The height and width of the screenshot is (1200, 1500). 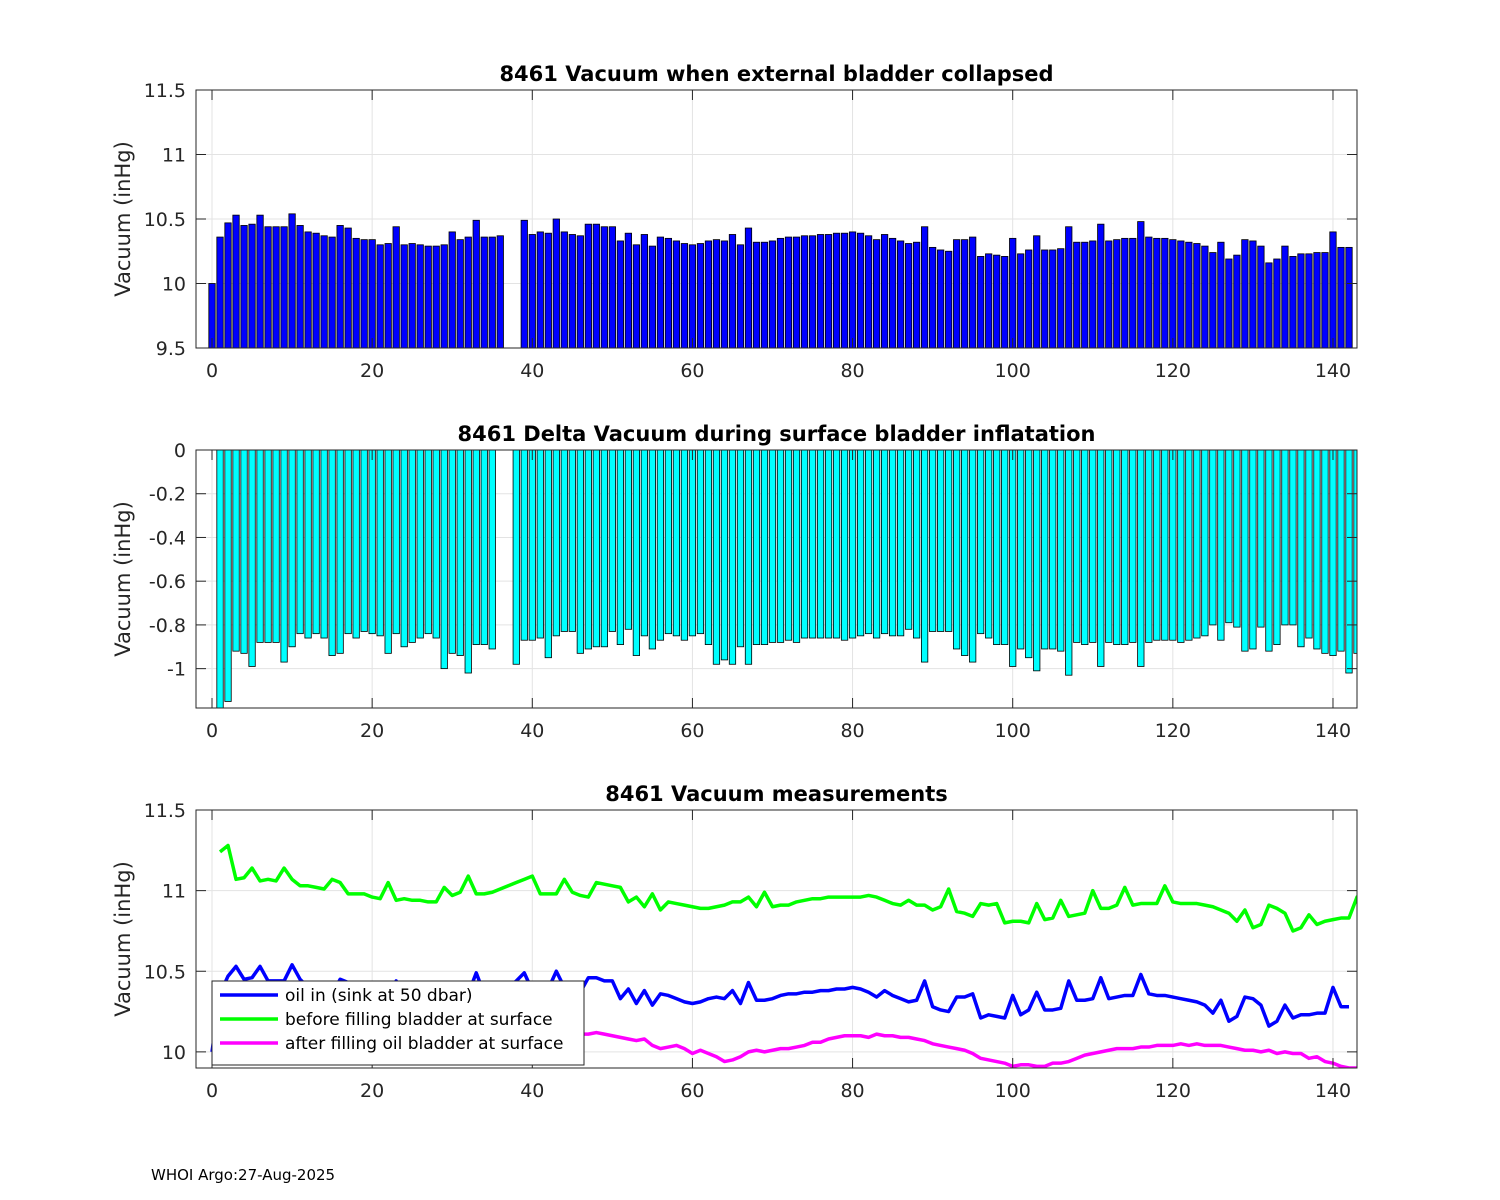 What do you see at coordinates (1013, 371) in the screenshot?
I see `x-tick-label: 100` at bounding box center [1013, 371].